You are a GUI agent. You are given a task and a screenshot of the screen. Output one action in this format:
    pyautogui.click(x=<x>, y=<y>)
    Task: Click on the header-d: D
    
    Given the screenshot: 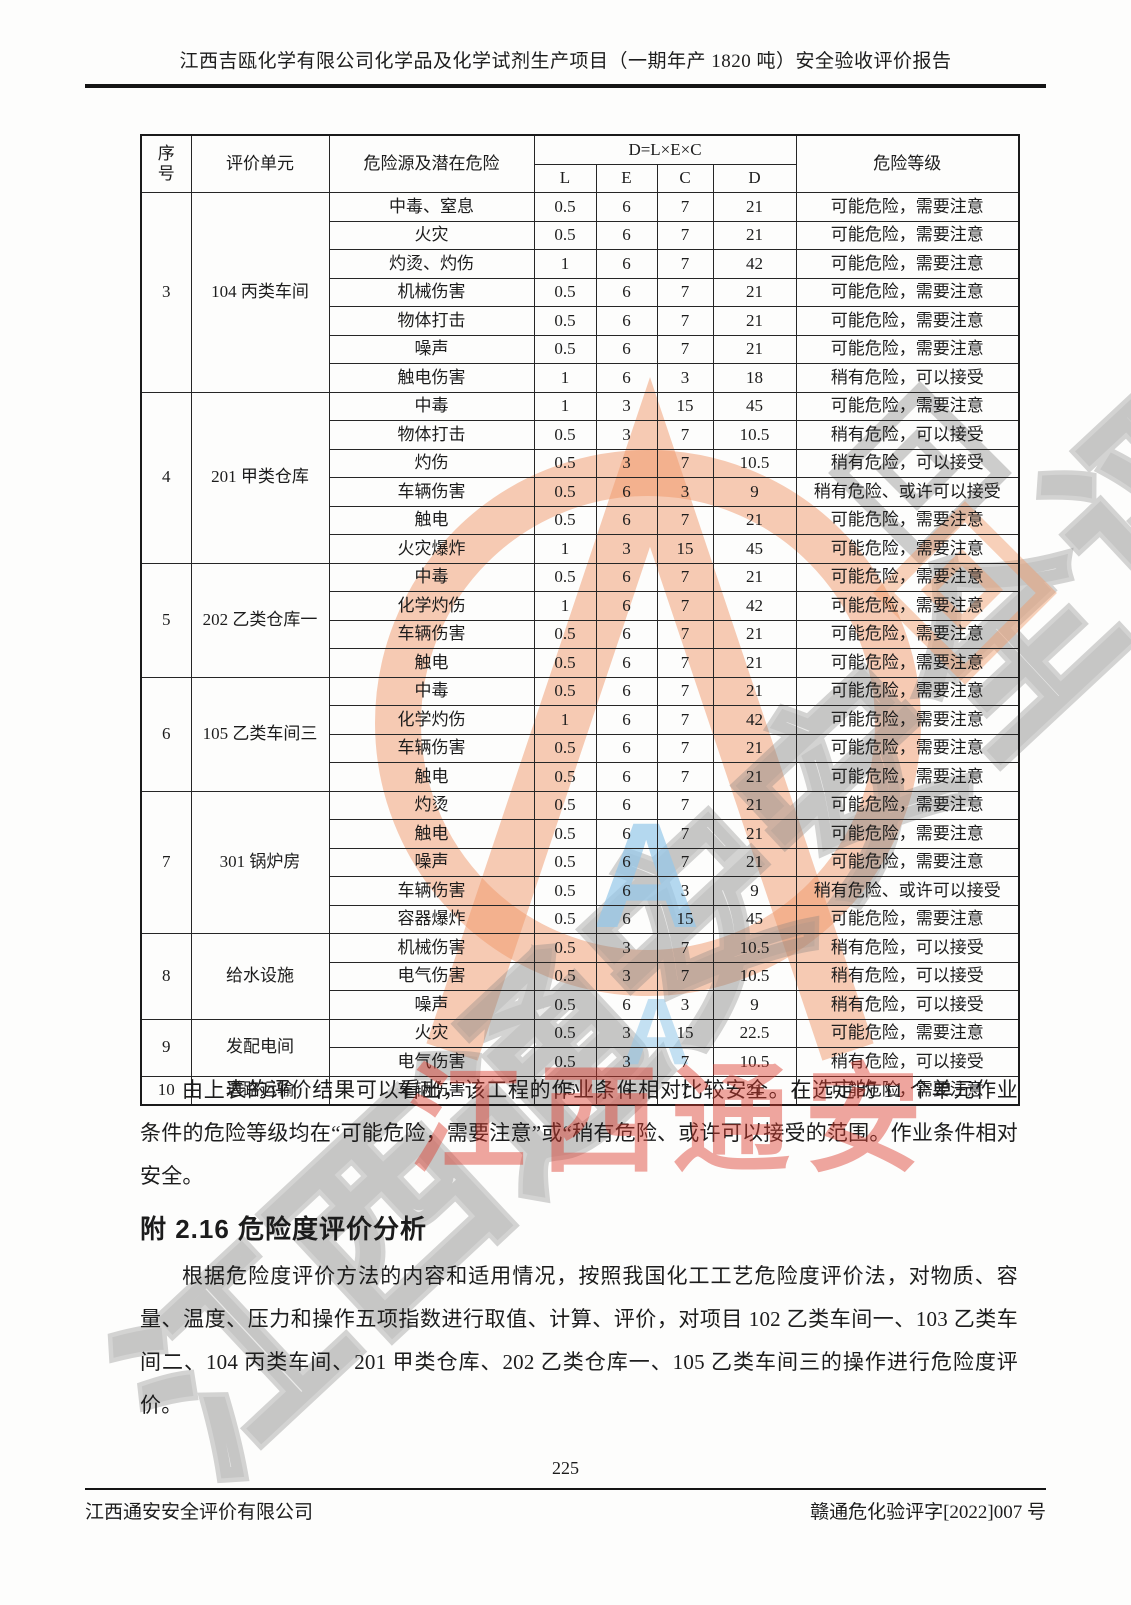 What is the action you would take?
    pyautogui.click(x=754, y=178)
    